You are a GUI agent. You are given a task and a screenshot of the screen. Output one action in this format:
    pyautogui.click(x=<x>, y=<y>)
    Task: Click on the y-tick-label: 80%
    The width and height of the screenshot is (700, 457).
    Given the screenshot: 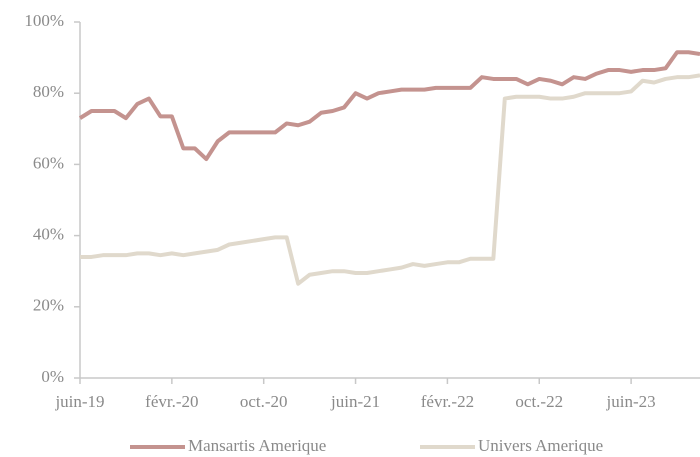 What is the action you would take?
    pyautogui.click(x=48, y=91)
    